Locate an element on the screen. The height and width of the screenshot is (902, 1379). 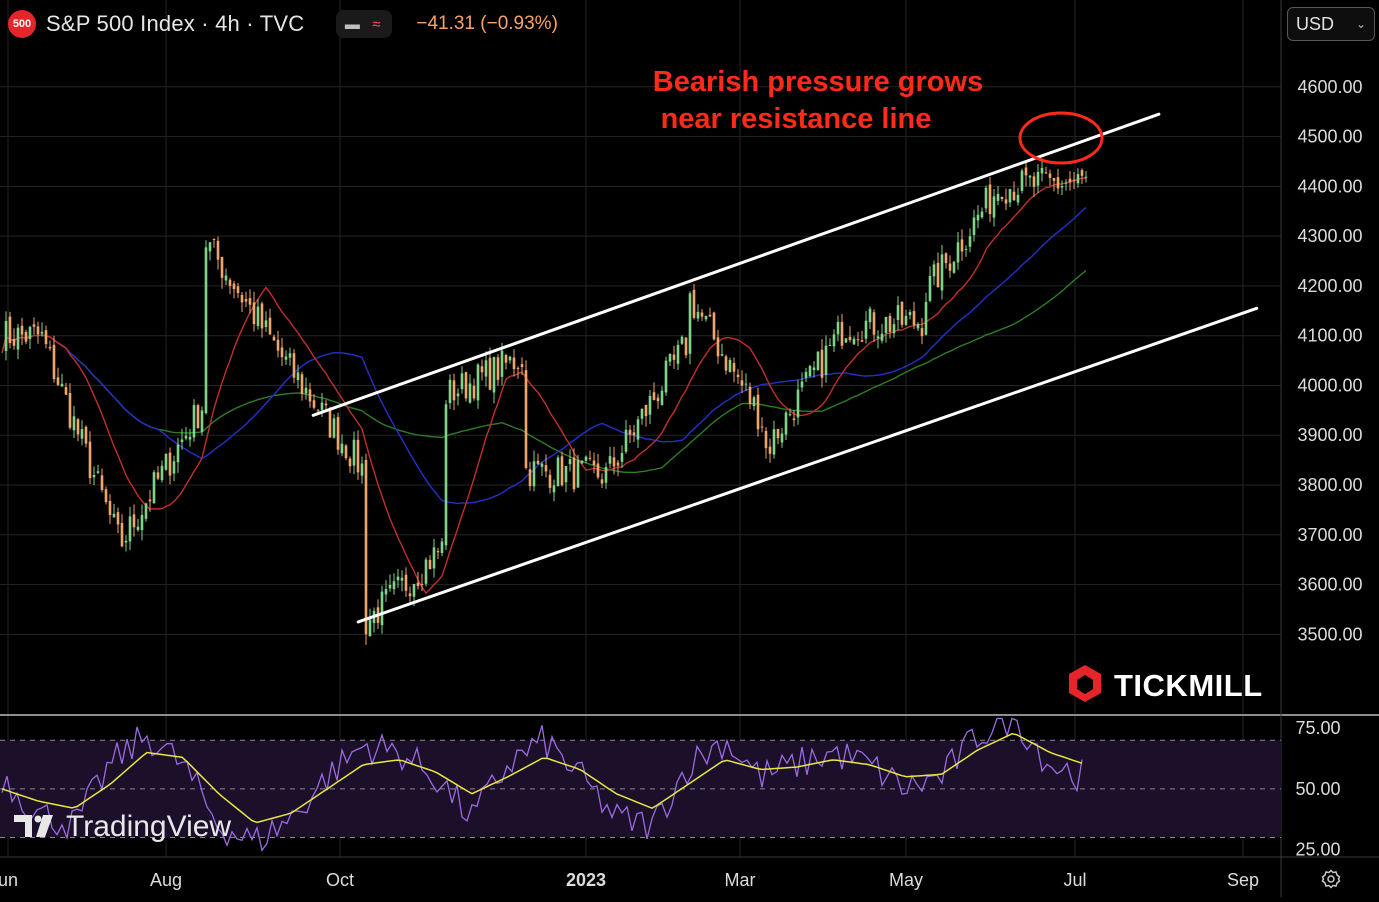
time-axis-label: Sep is located at coordinates (1243, 880).